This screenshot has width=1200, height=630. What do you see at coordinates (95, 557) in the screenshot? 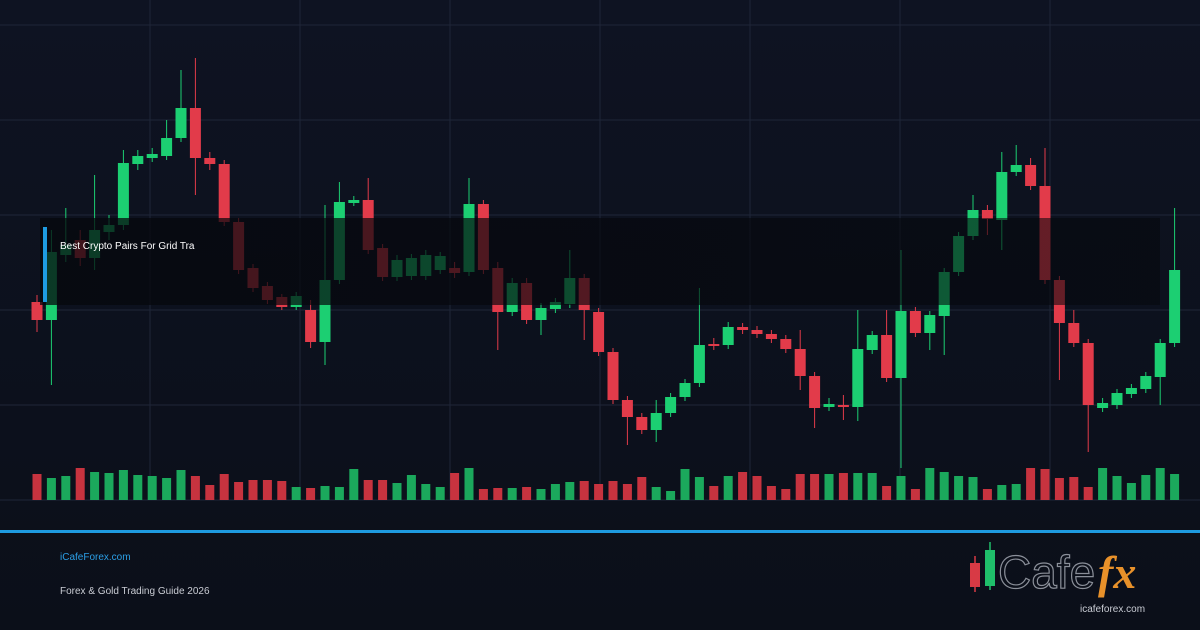
I see `footer-site: iCafeForex.com` at bounding box center [95, 557].